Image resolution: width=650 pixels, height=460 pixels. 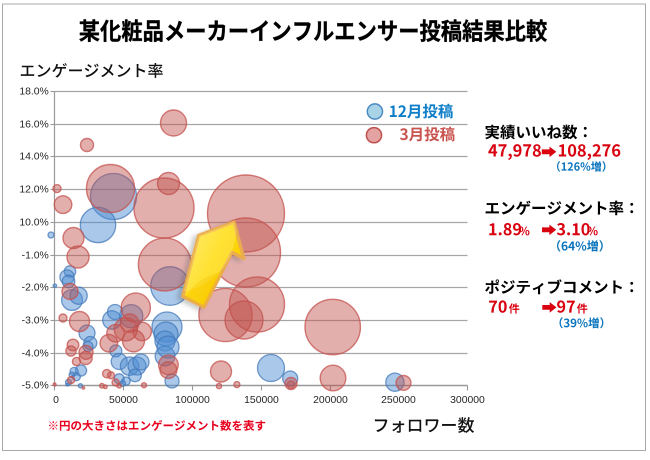 What do you see at coordinates (261, 400) in the screenshot?
I see `svg-text: 150000` at bounding box center [261, 400].